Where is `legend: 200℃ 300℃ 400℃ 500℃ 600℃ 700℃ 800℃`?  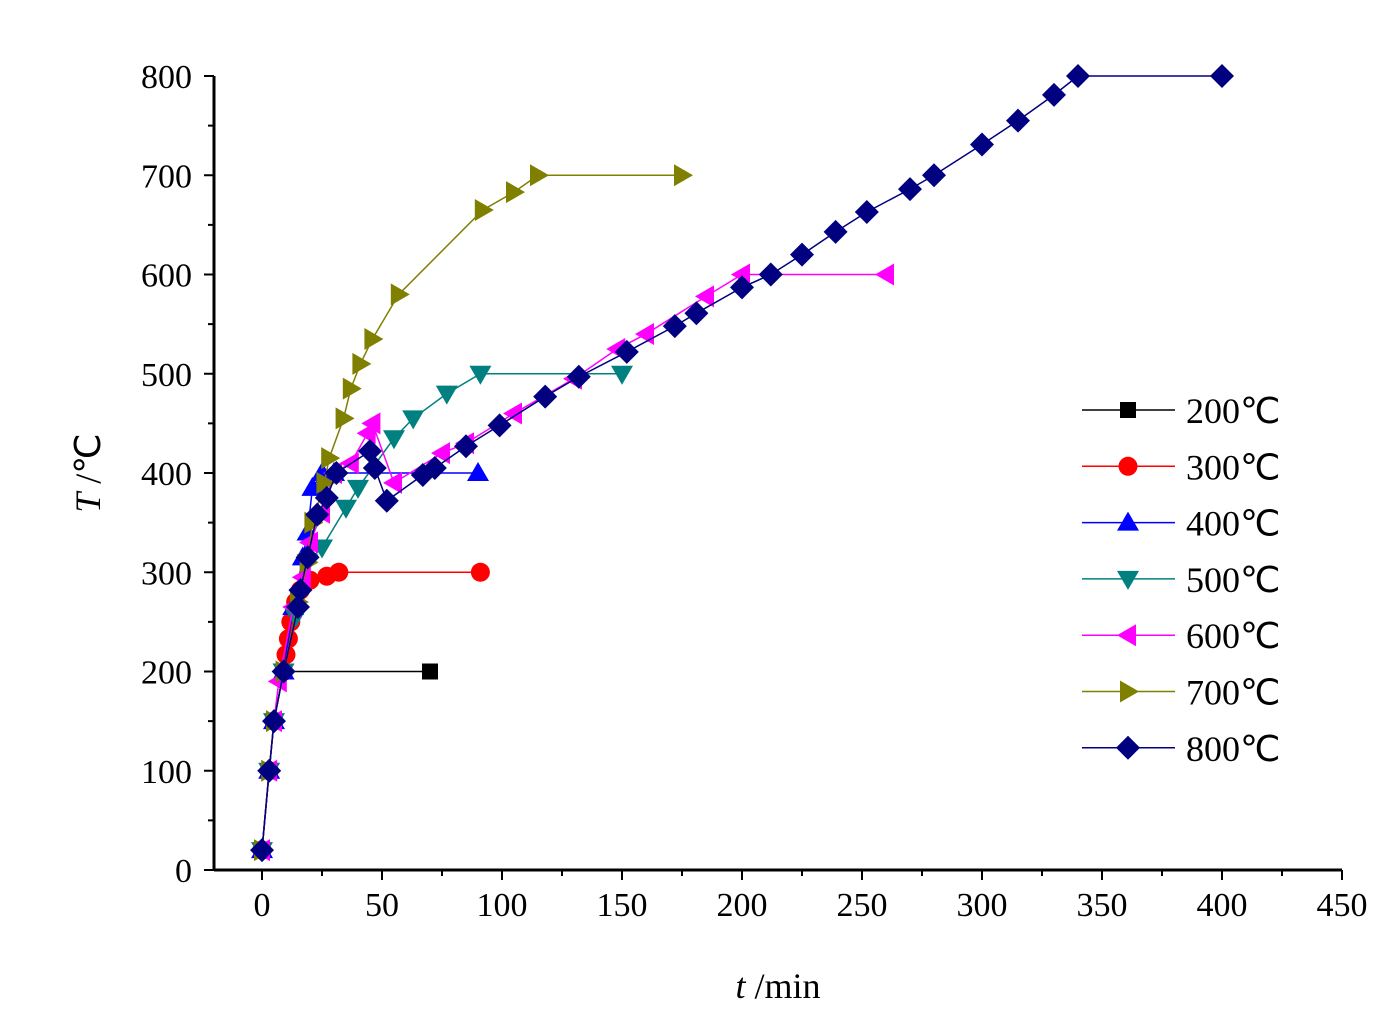
legend: 200℃ 300℃ 400℃ 500℃ 600℃ 700℃ 800℃ is located at coordinates (1181, 580).